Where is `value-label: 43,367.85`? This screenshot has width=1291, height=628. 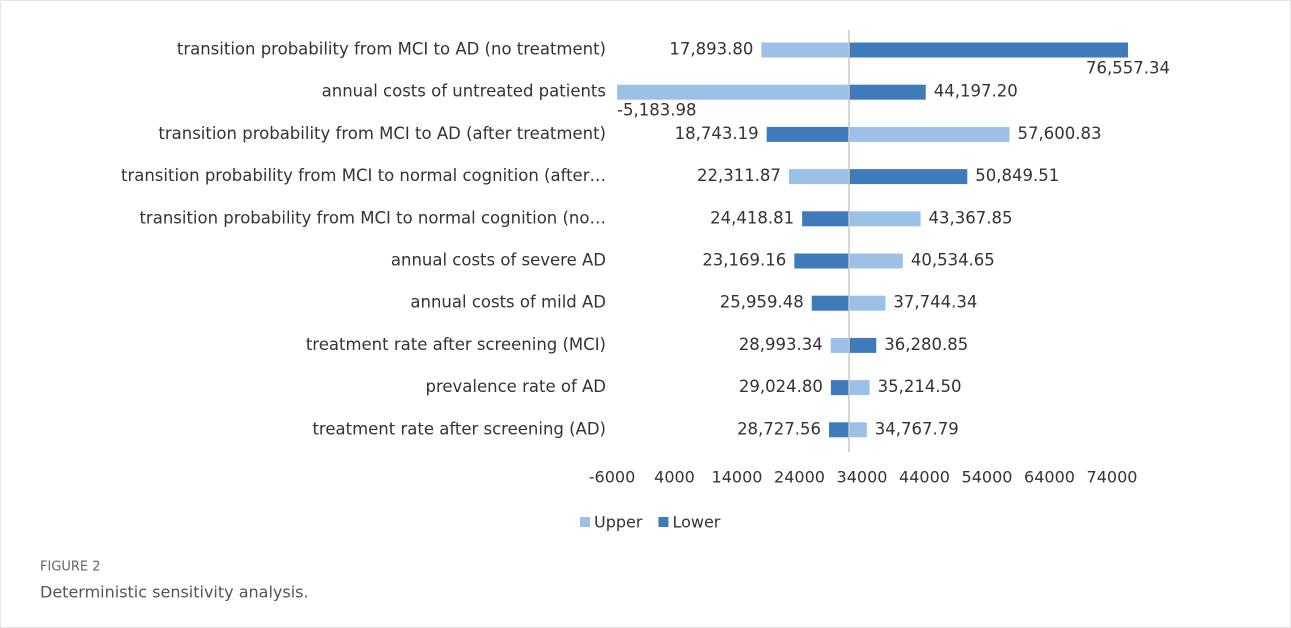
value-label: 43,367.85 is located at coordinates (971, 217).